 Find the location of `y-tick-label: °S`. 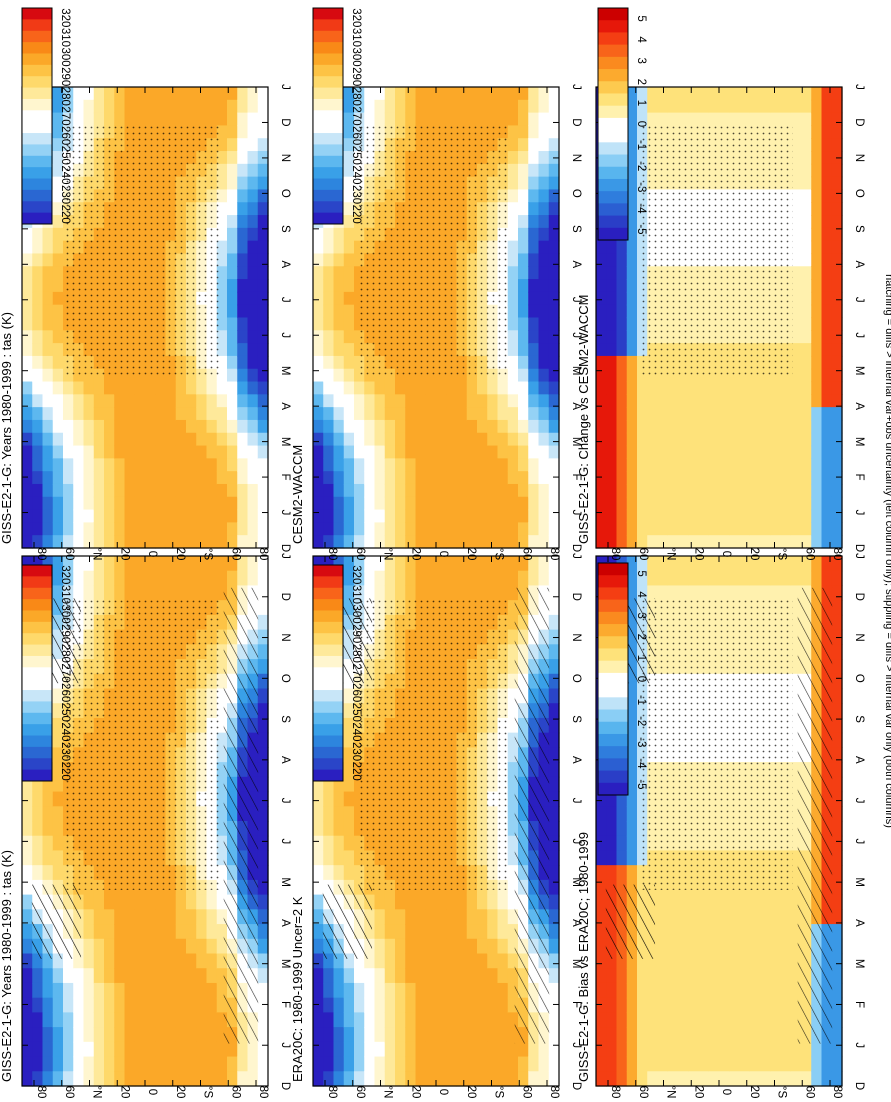

y-tick-label: °S is located at coordinates (782, 1092).